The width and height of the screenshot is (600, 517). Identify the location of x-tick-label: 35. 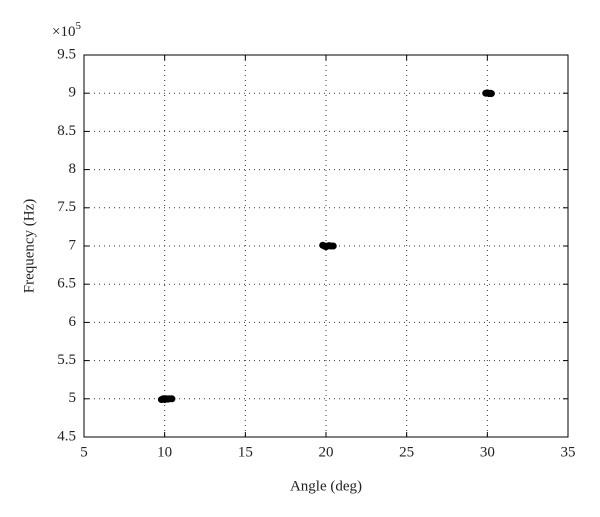
(568, 452).